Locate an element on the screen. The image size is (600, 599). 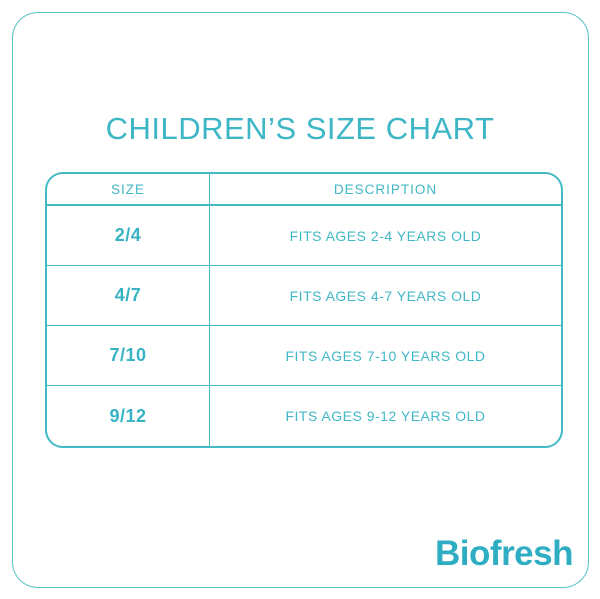
size-value: 2/4 is located at coordinates (128, 235).